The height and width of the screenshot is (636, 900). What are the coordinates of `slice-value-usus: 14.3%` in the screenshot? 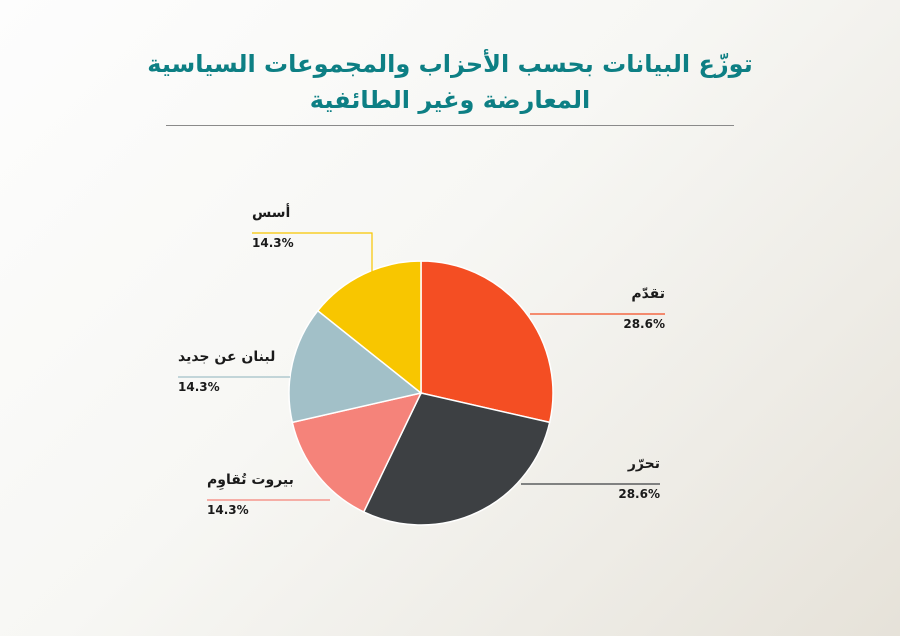 It's located at (273, 243).